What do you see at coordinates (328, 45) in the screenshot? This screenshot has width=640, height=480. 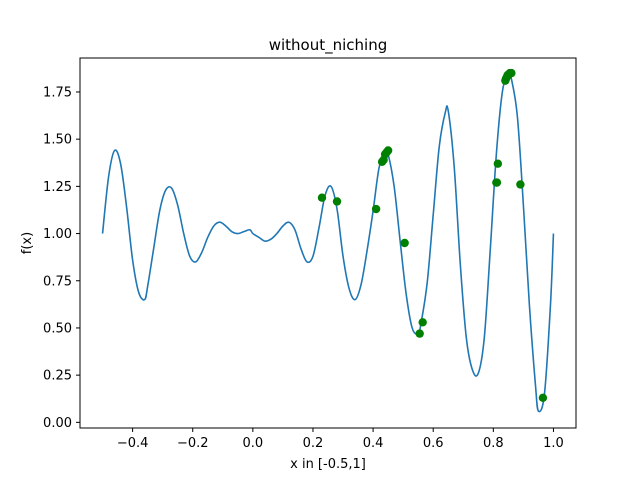 I see `chart-title: without_niching` at bounding box center [328, 45].